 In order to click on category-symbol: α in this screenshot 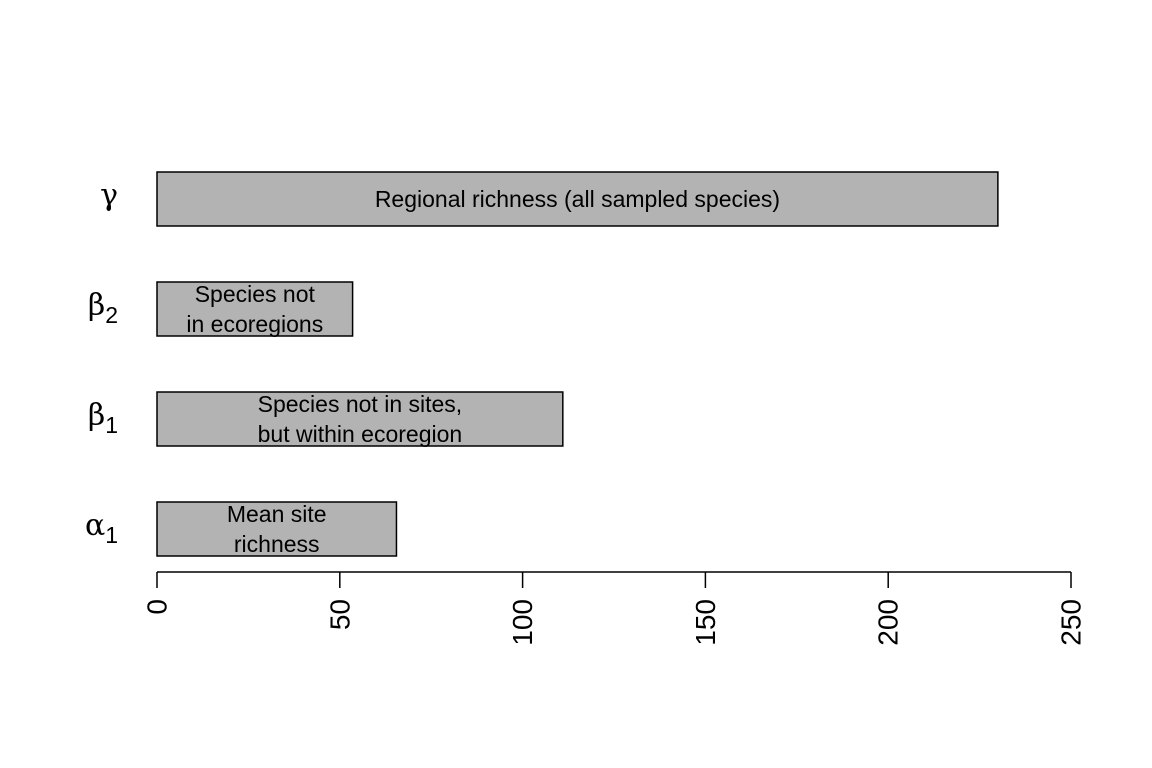, I will do `click(95, 525)`.